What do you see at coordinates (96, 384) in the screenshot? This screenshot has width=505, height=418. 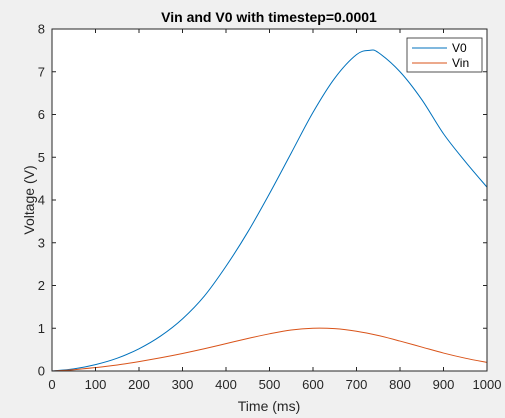 I see `x-tick-label: 100` at bounding box center [96, 384].